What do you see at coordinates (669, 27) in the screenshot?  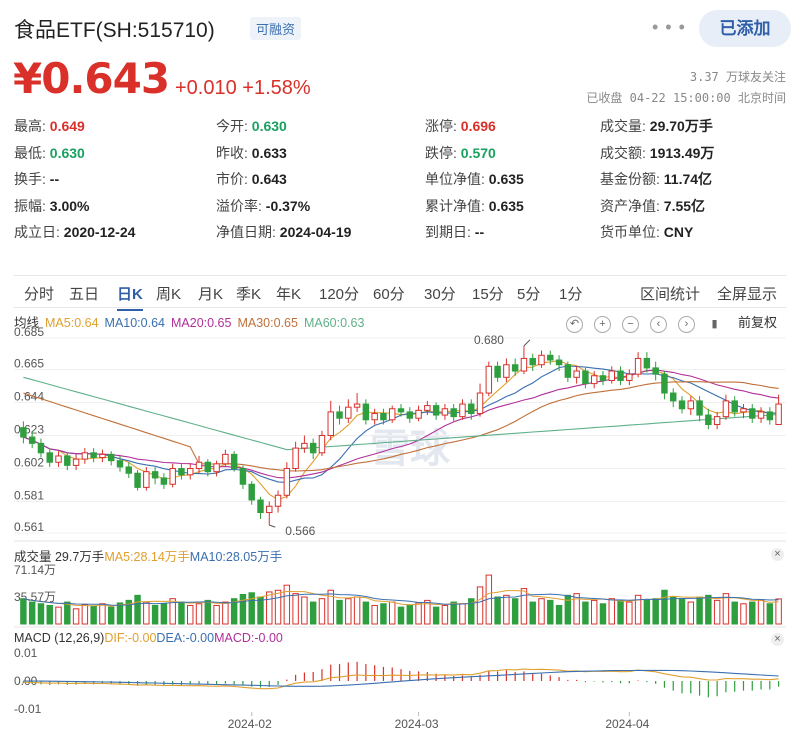 I see `more-icon: • • •` at bounding box center [669, 27].